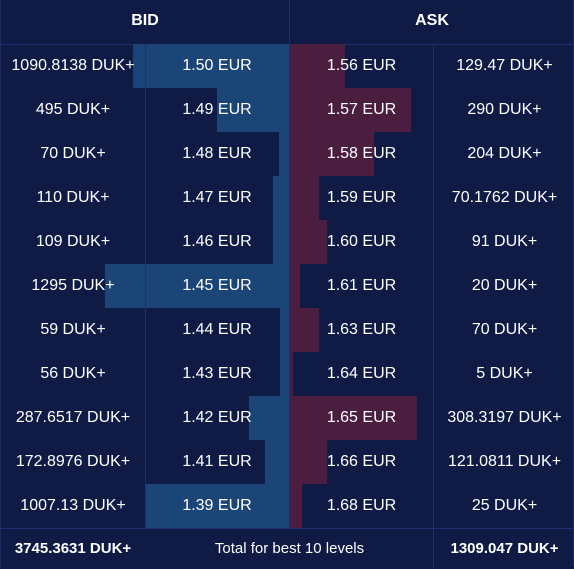  I want to click on totals-label: Total for best 10 levels, so click(289, 548).